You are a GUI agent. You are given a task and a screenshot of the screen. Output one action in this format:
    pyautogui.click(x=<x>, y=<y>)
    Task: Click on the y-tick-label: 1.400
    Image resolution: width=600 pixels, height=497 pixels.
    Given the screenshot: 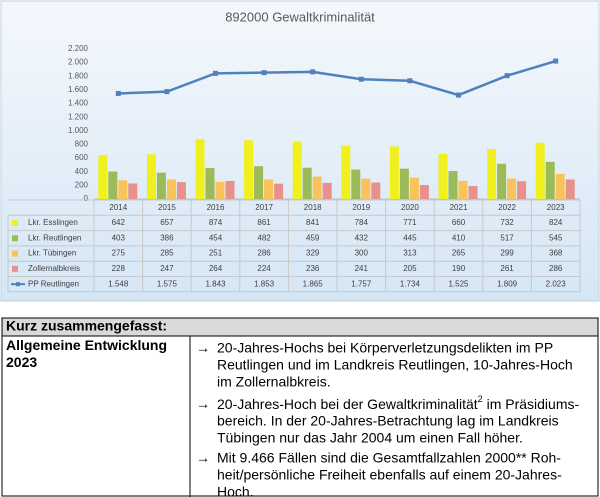 What is the action you would take?
    pyautogui.click(x=78, y=103)
    